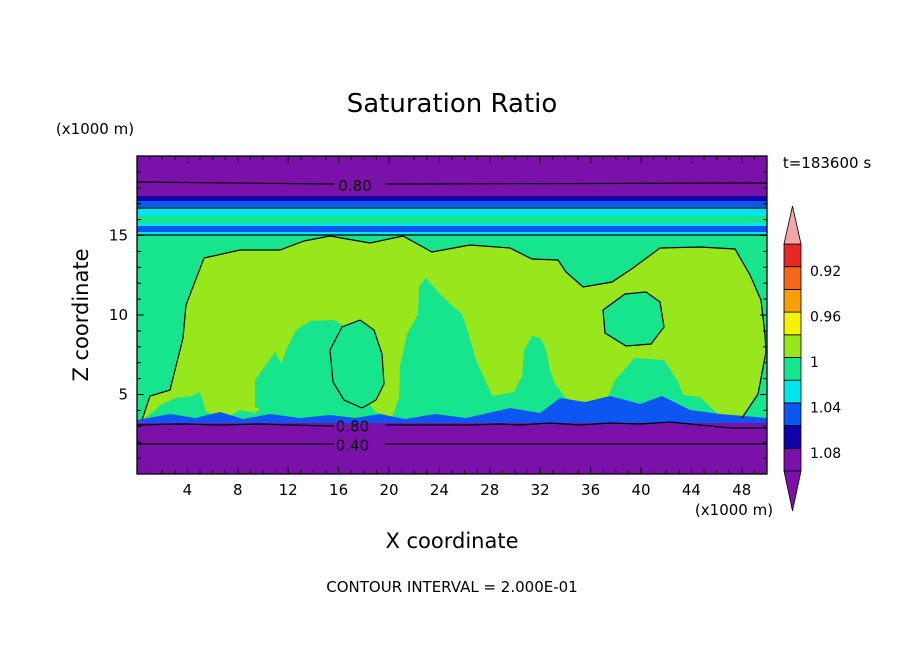 The image size is (904, 654). Describe the element at coordinates (640, 490) in the screenshot. I see `x-tick-label: 40` at that location.